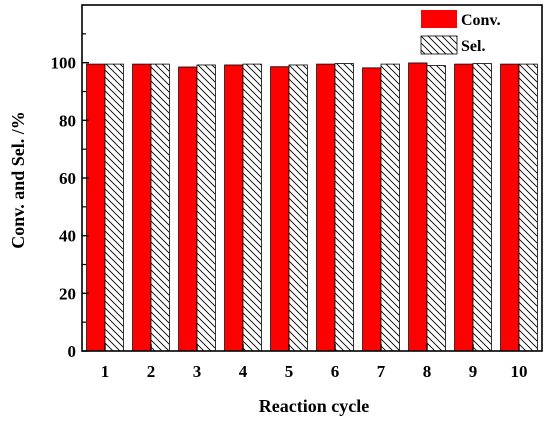  Describe the element at coordinates (335, 371) in the screenshot. I see `x-tick-label-6: 6` at that location.